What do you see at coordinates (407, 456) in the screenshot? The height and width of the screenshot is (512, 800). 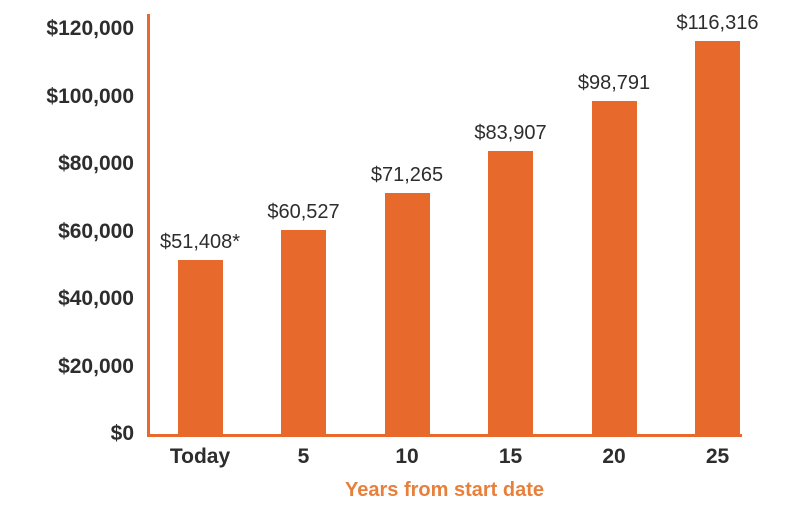 I see `x-tick-label: 10` at bounding box center [407, 456].